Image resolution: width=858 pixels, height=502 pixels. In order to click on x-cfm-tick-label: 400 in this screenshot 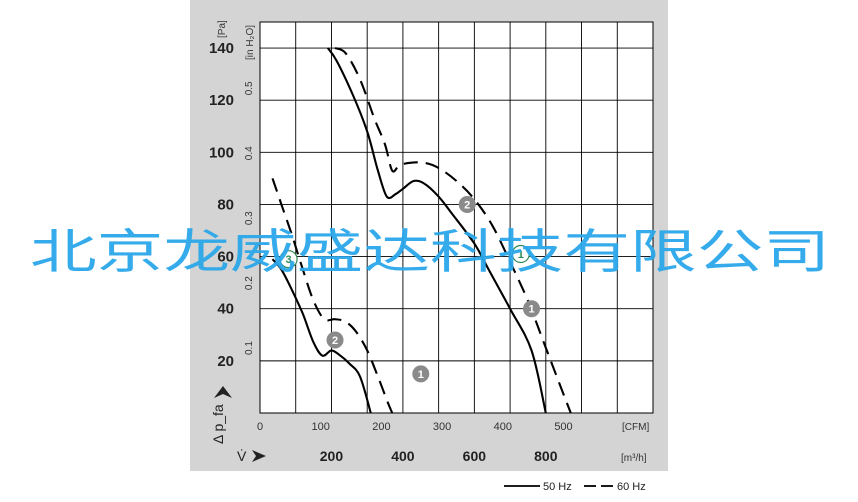, I will do `click(503, 427)`.